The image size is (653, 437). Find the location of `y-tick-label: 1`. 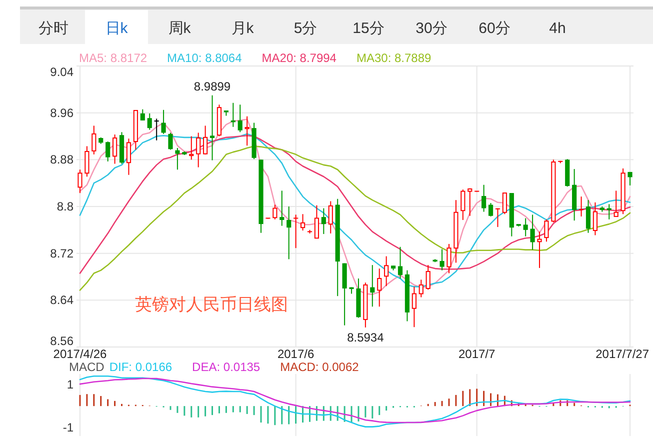

y-tick-label: 1 is located at coordinates (70, 385).